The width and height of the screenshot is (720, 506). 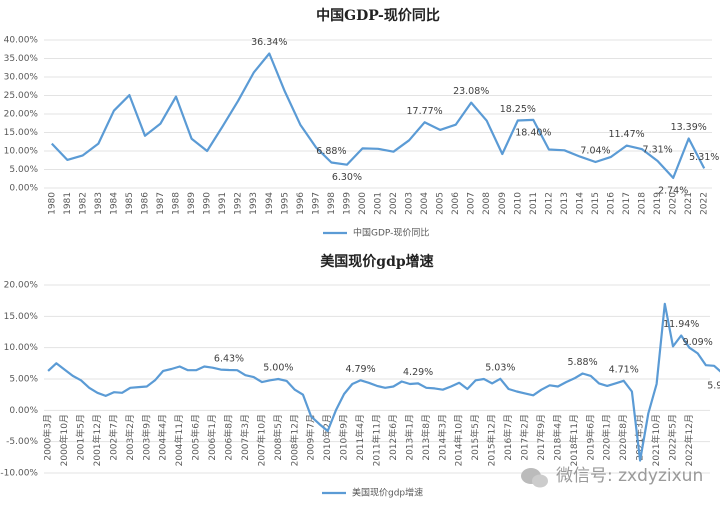 I want to click on x-tick-label: 1996, so click(x=301, y=203).